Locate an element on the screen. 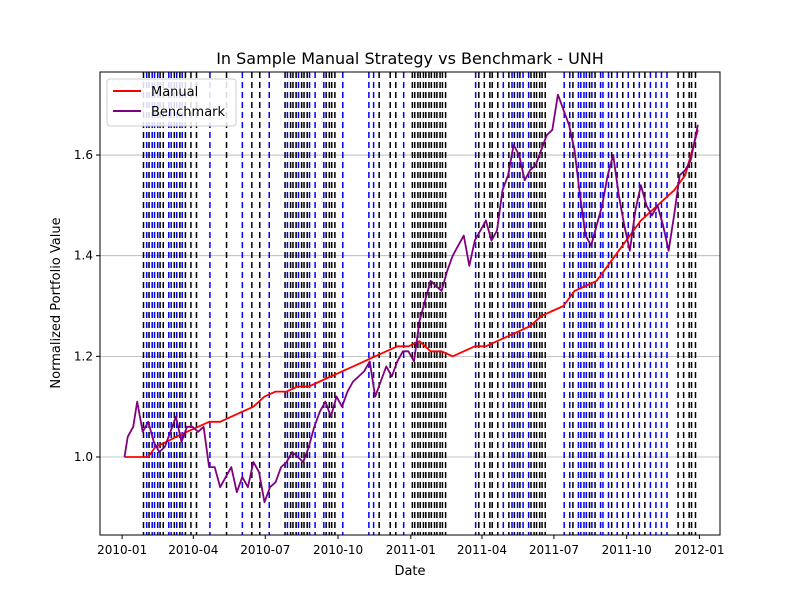 The width and height of the screenshot is (800, 600). legend-label-manual: Manual is located at coordinates (174, 92).